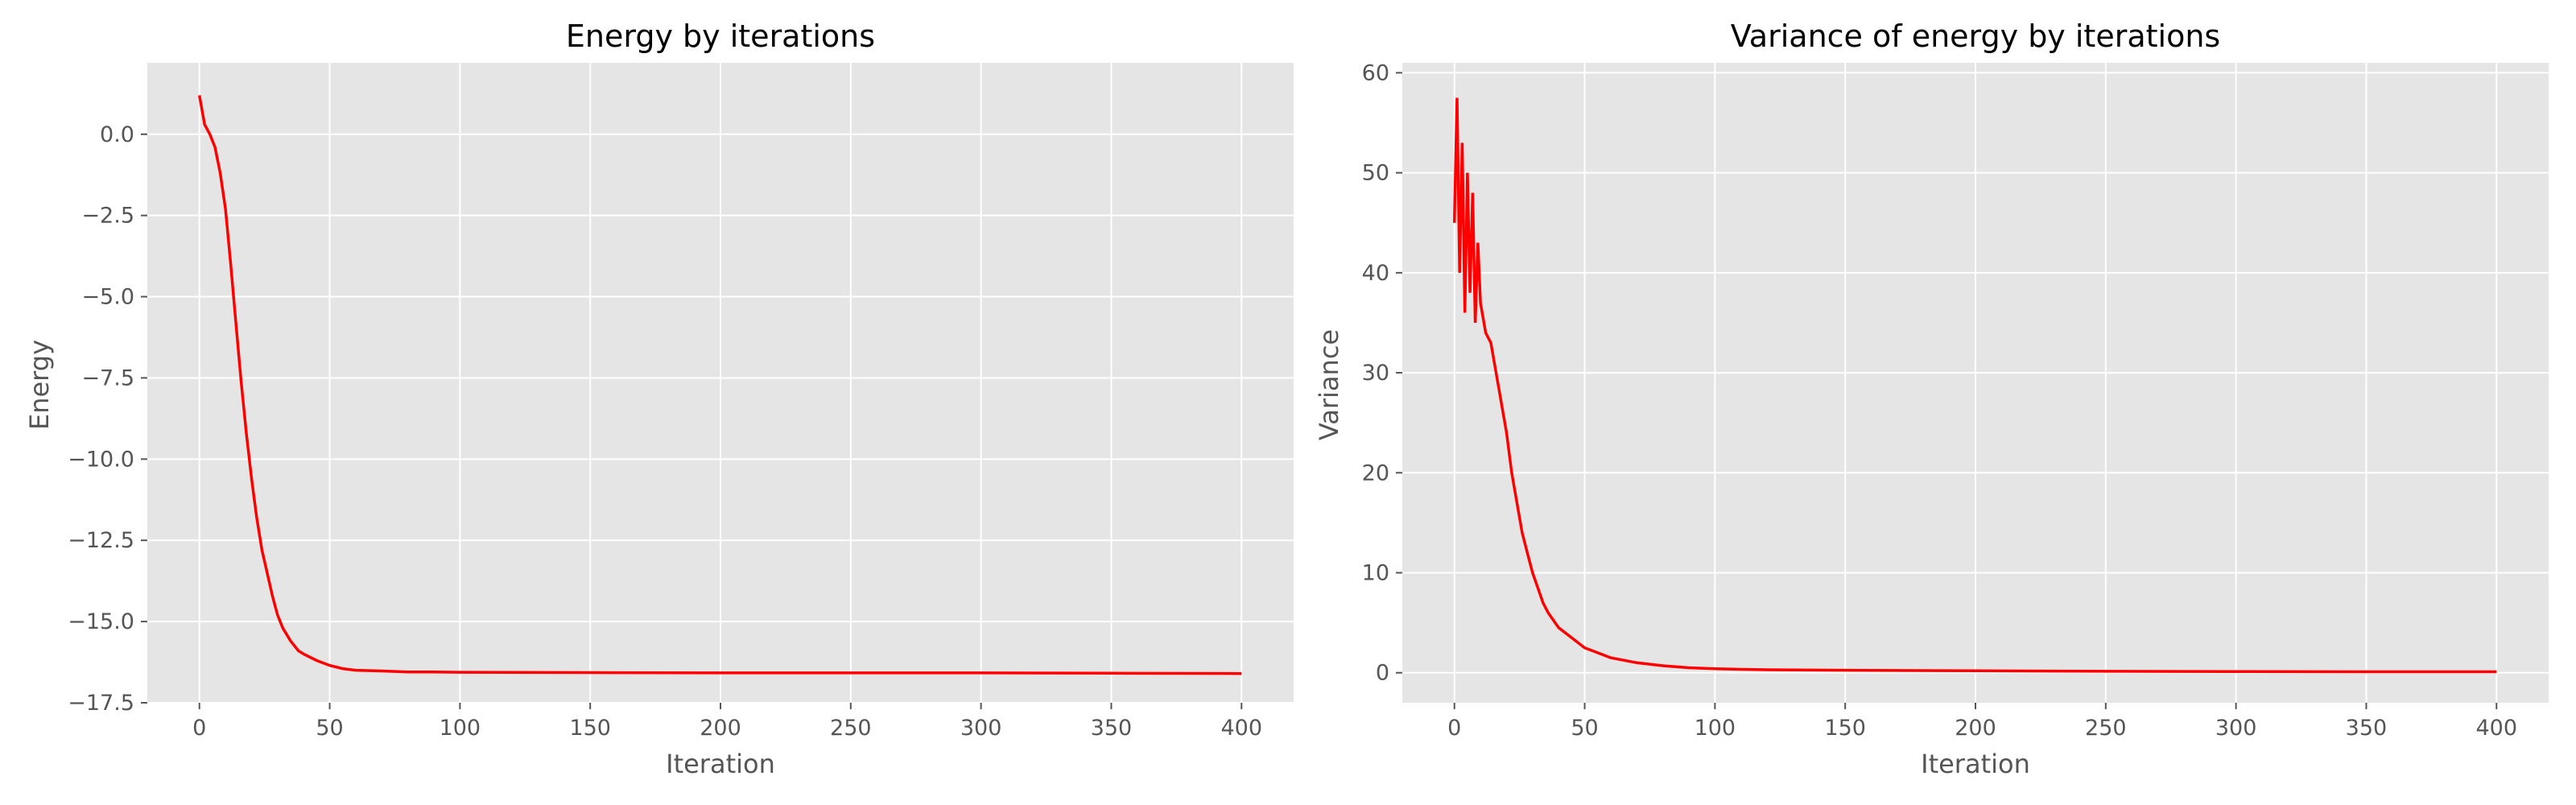 The image size is (2576, 805). I want to click on x-tick-label-energy: 250, so click(851, 728).